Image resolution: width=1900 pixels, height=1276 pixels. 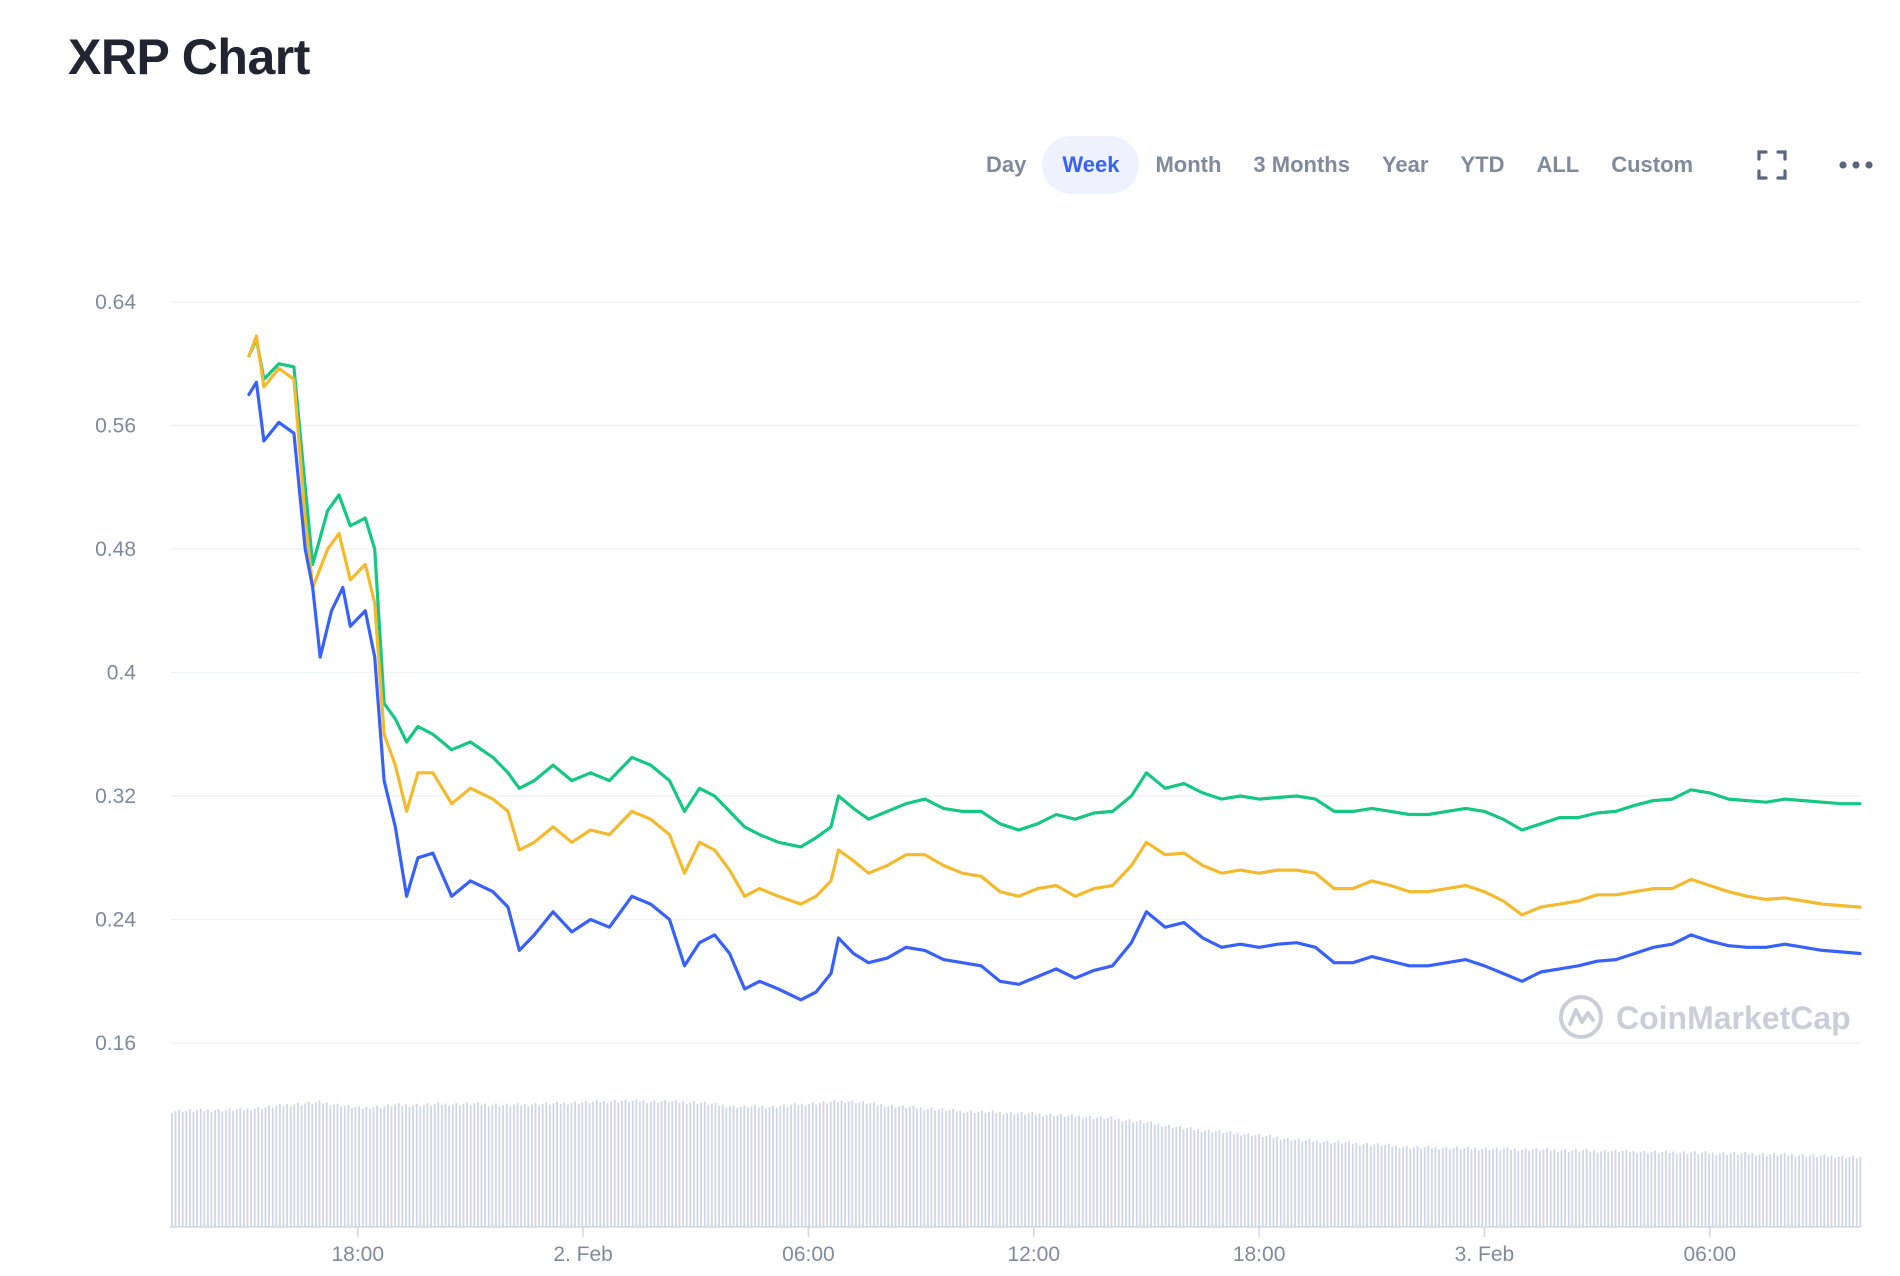 I want to click on range-week-button: Week, so click(x=1091, y=165).